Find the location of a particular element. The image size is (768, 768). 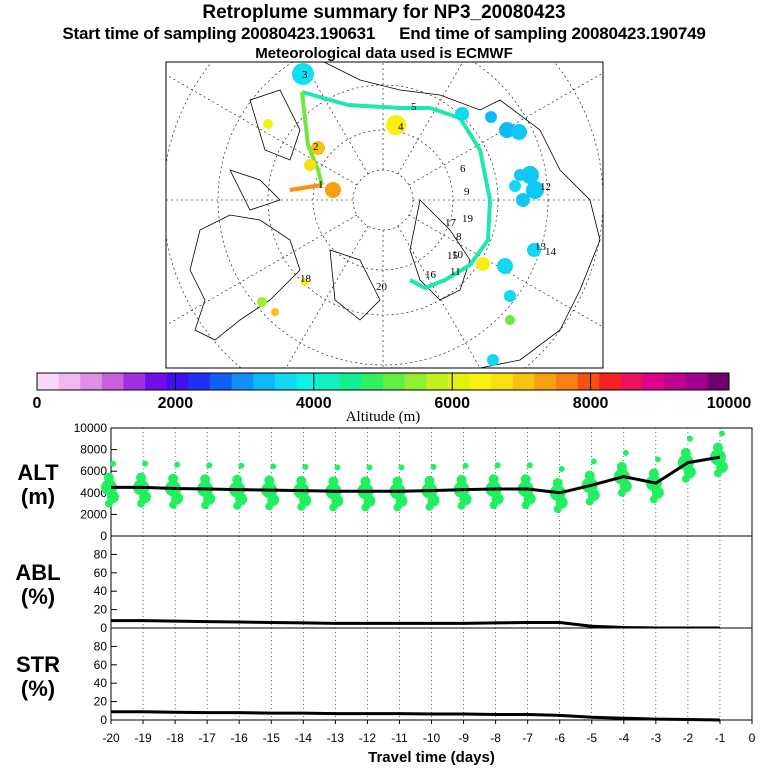

met-data-label: Meteorological data used is ECMWF is located at coordinates (384, 53).